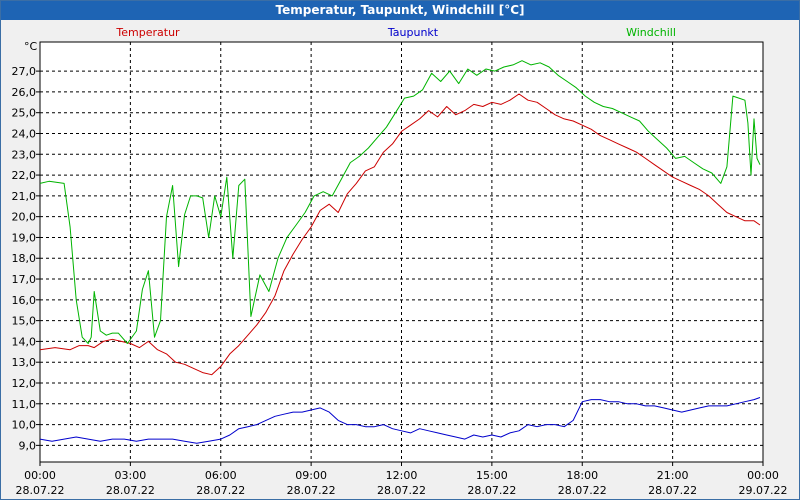 The height and width of the screenshot is (500, 800). Describe the element at coordinates (582, 475) in the screenshot. I see `x-tick-time-label: 18:00` at that location.